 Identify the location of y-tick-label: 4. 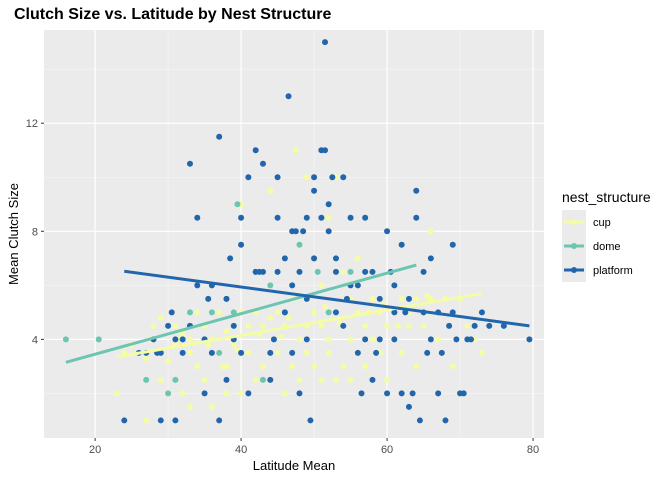
(35, 340).